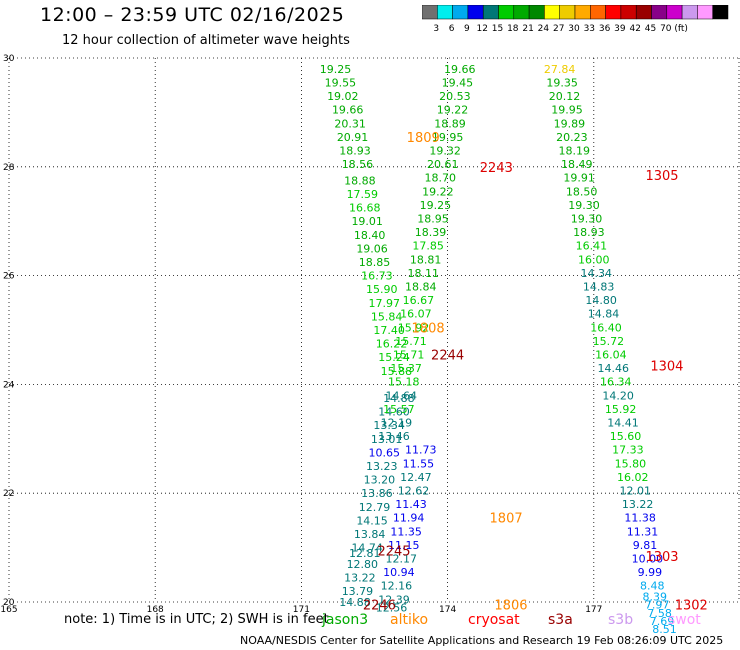 Image resolution: width=740 pixels, height=650 pixels. I want to click on swh-value-label: 12.56, so click(392, 607).